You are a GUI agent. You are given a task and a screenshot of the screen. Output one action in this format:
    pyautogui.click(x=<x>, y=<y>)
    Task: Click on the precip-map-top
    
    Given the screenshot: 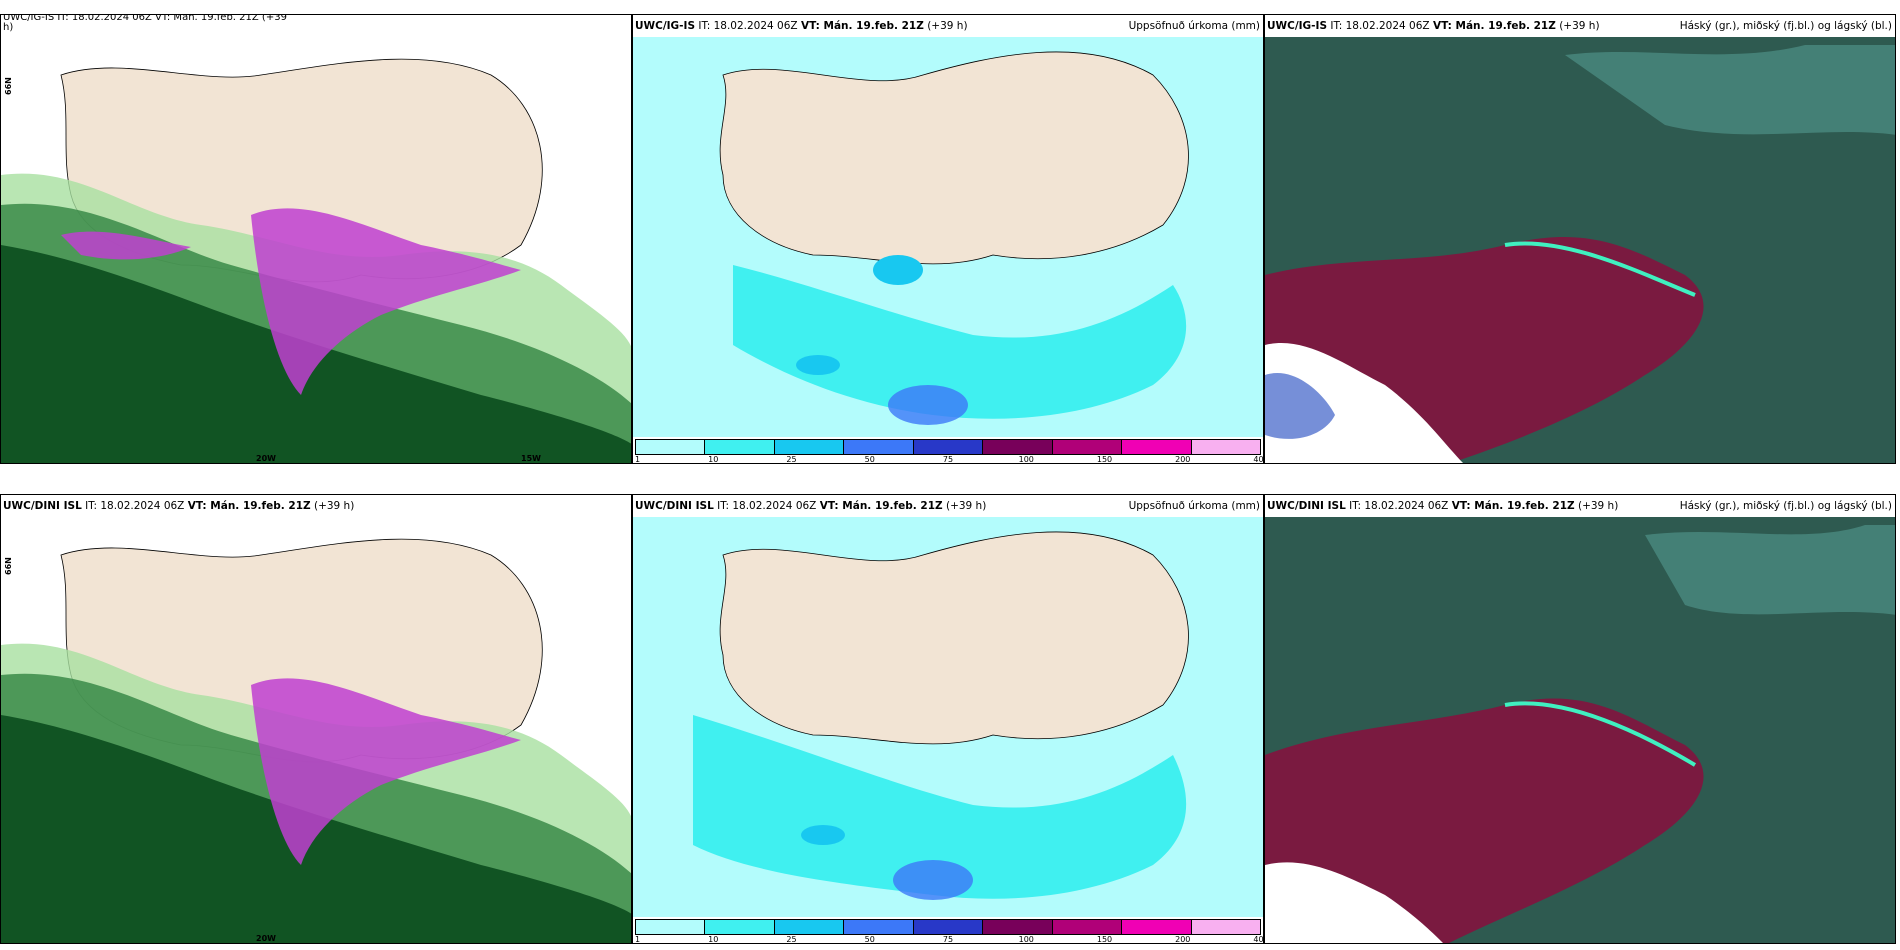 What is the action you would take?
    pyautogui.click(x=948, y=238)
    